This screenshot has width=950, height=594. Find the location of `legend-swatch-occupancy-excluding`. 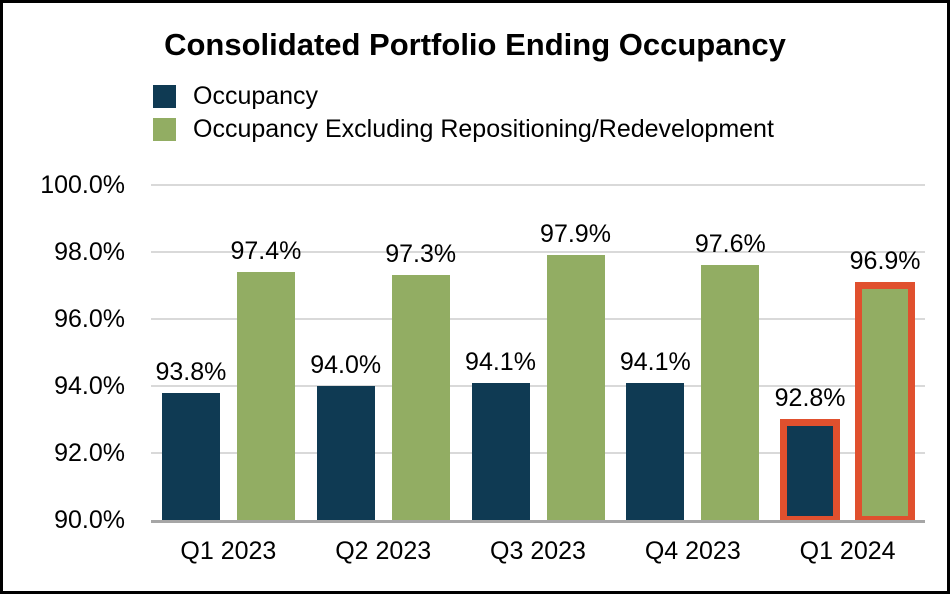

legend-swatch-occupancy-excluding is located at coordinates (164, 129).